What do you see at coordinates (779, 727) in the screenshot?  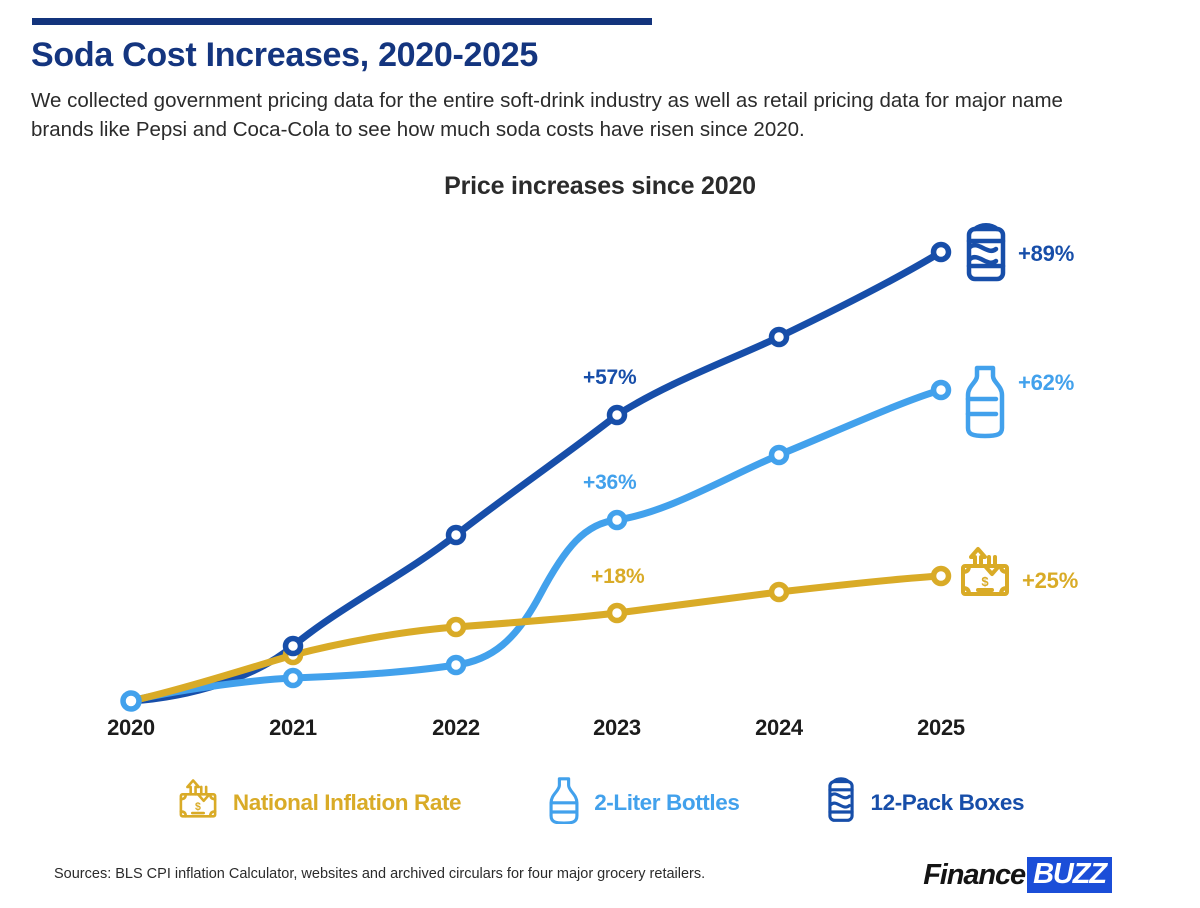 I see `x-axis-label-2024: 2024` at bounding box center [779, 727].